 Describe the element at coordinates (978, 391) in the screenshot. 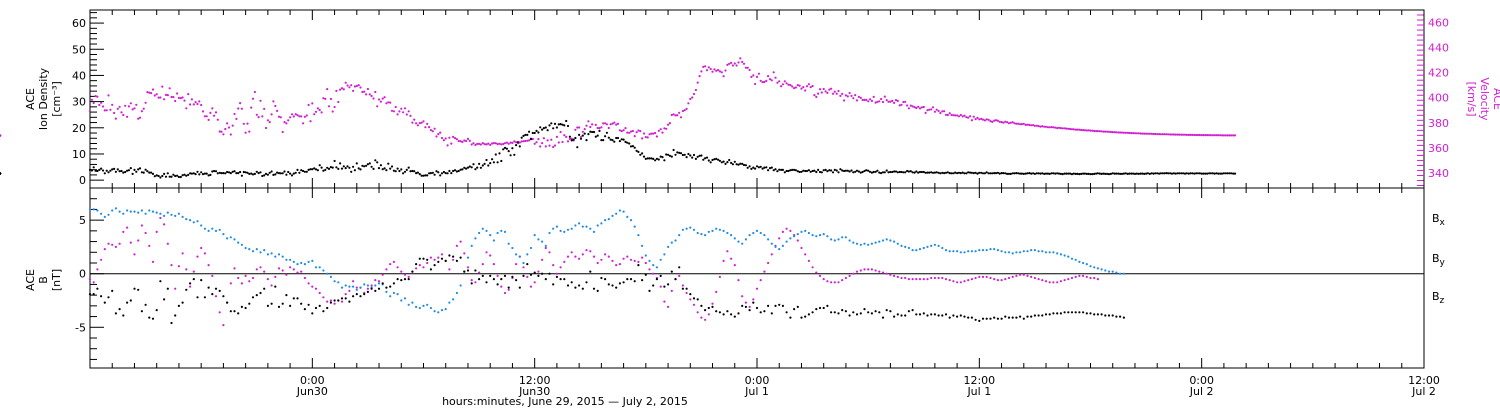

I see `x-tick-date: Jul 1` at that location.